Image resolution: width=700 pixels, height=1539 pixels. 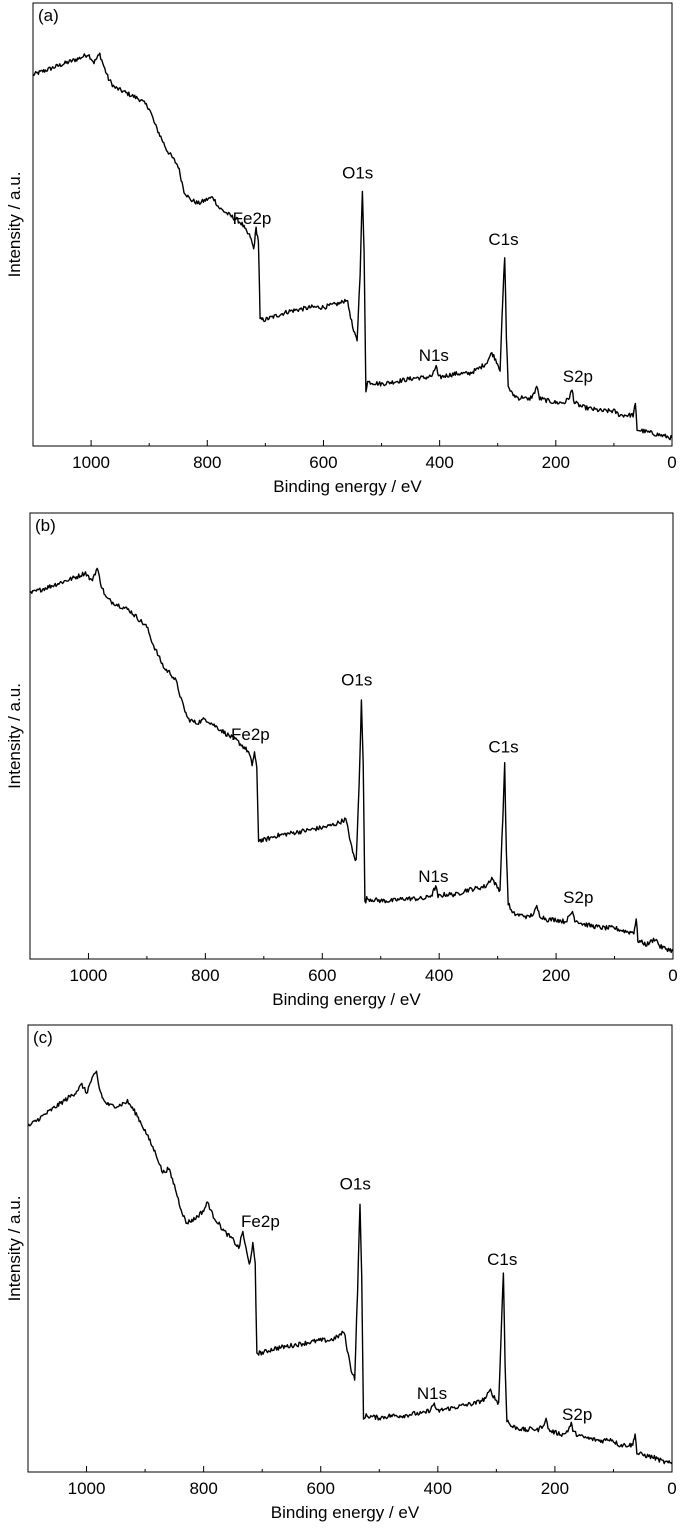 I want to click on panel-label: (b), so click(x=45, y=525).